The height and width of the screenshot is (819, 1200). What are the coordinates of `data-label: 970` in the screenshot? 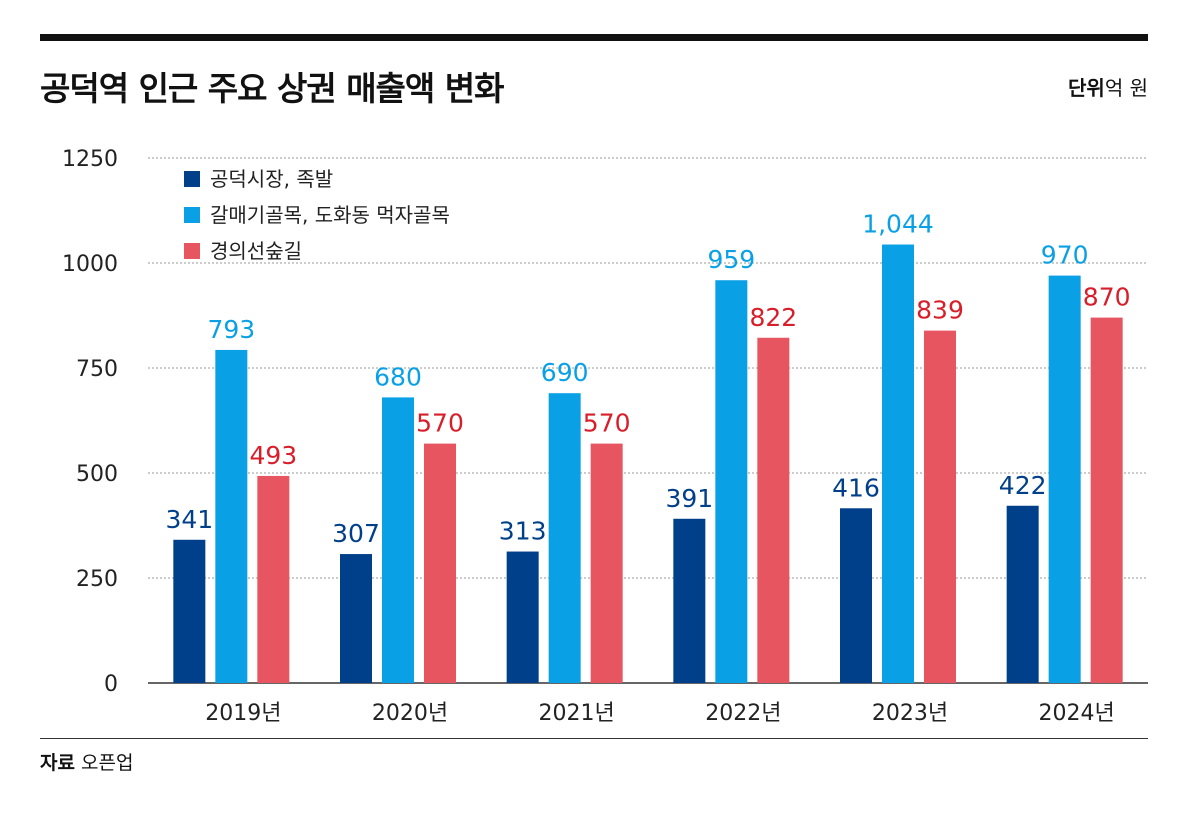 It's located at (1065, 255).